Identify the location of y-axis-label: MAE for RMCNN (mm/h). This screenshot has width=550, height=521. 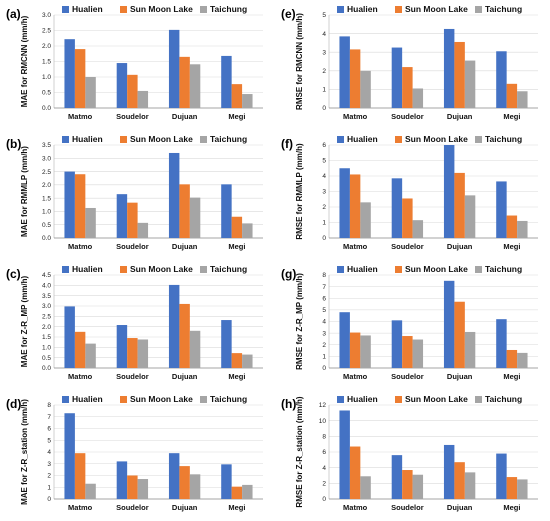
(24, 61).